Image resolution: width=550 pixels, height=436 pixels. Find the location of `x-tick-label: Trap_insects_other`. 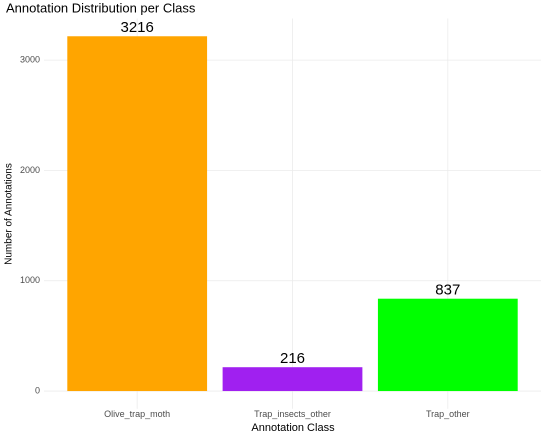

x-tick-label: Trap_insects_other is located at coordinates (292, 414).